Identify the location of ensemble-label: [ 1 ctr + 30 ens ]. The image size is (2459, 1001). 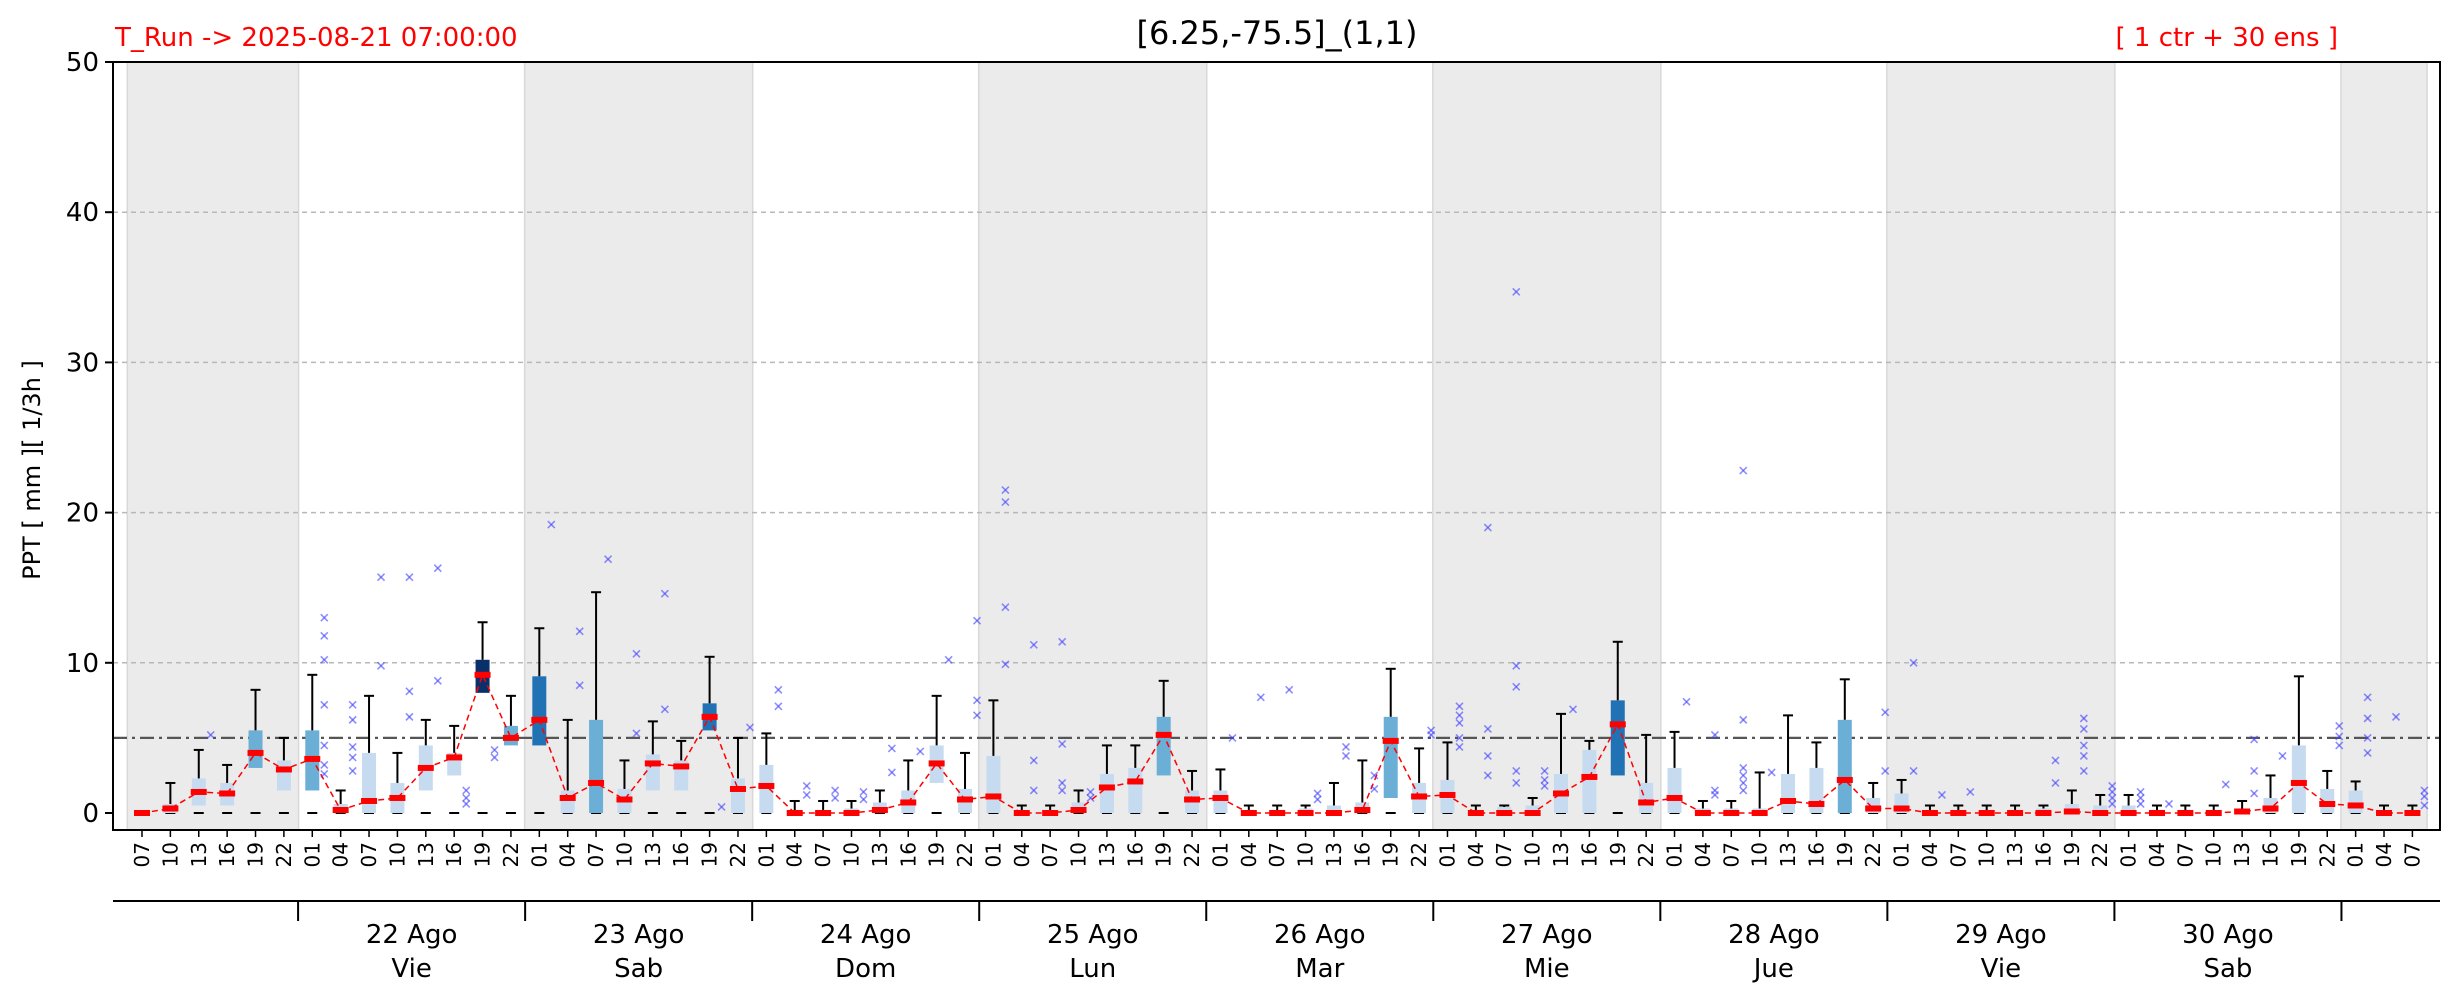
(2227, 38).